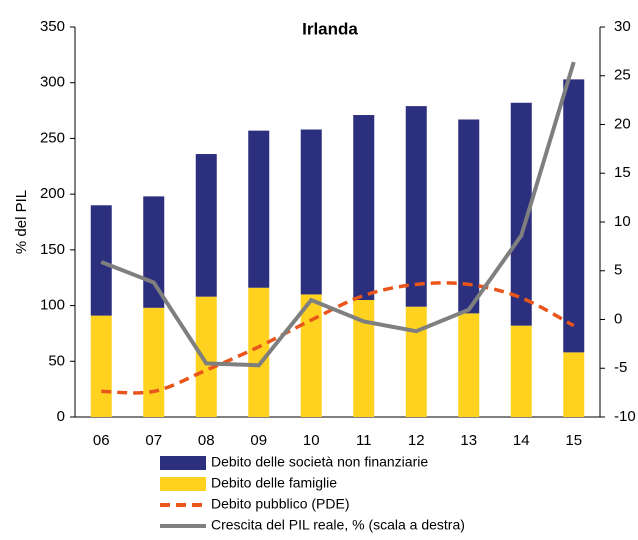 This screenshot has height=540, width=638. Describe the element at coordinates (618, 270) in the screenshot. I see `y2-tick-label: 5` at that location.